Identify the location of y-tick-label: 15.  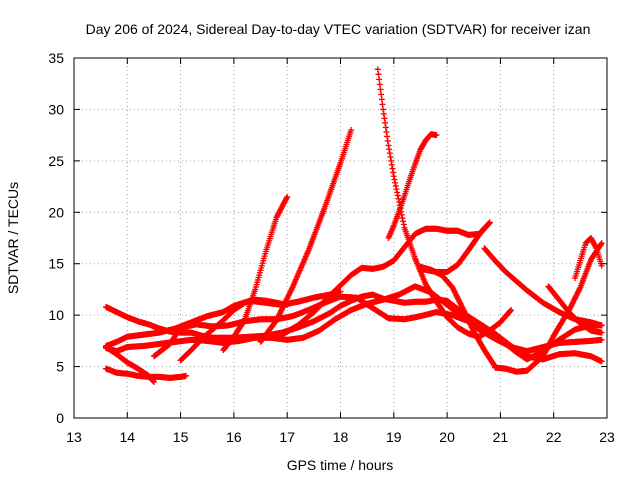
(56, 264).